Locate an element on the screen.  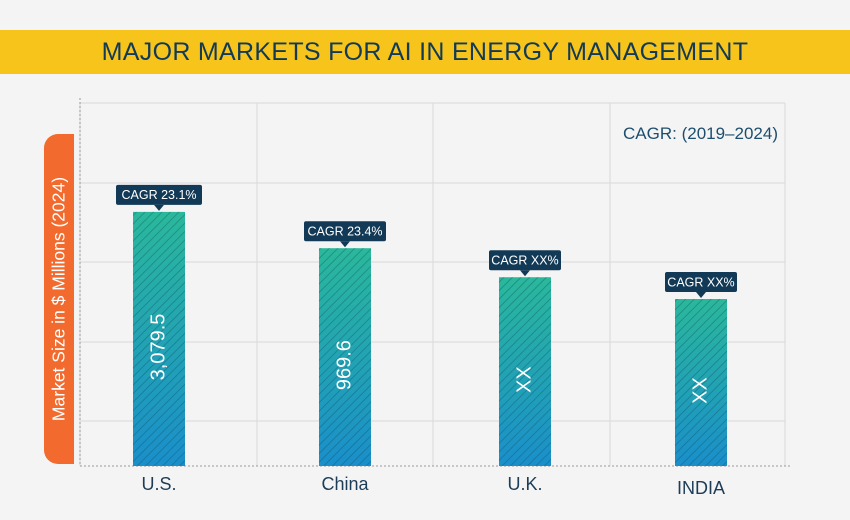
bar-value-label: 3,079.5 is located at coordinates (158, 347).